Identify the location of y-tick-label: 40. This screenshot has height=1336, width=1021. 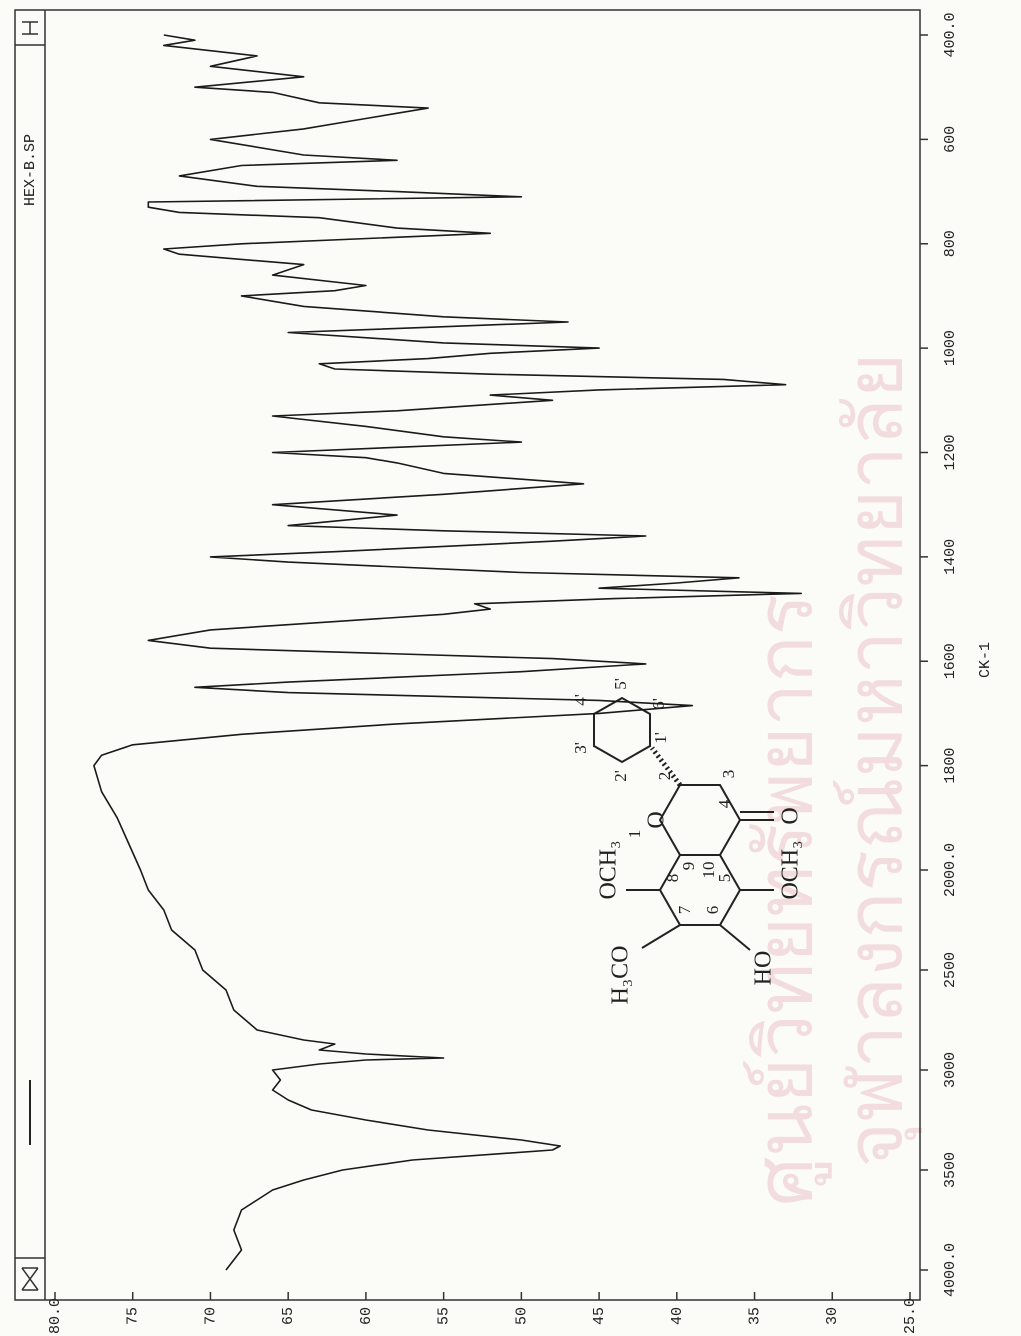
(677, 1316).